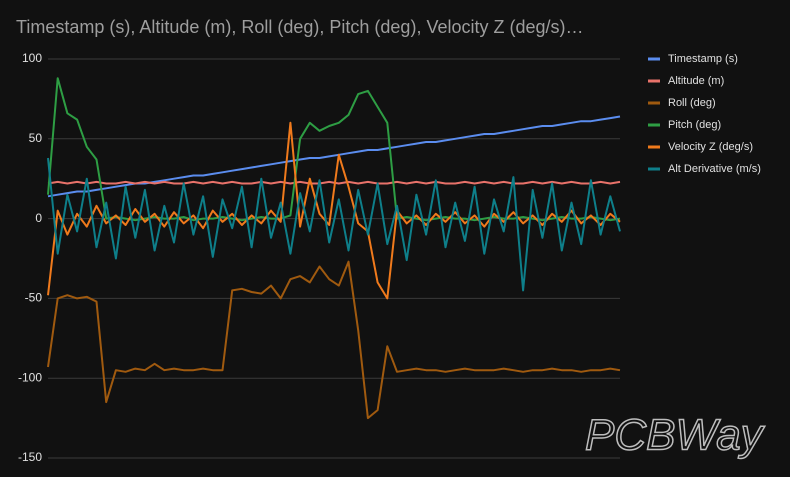  Describe the element at coordinates (30, 457) in the screenshot. I see `y-tick-label: -150` at that location.